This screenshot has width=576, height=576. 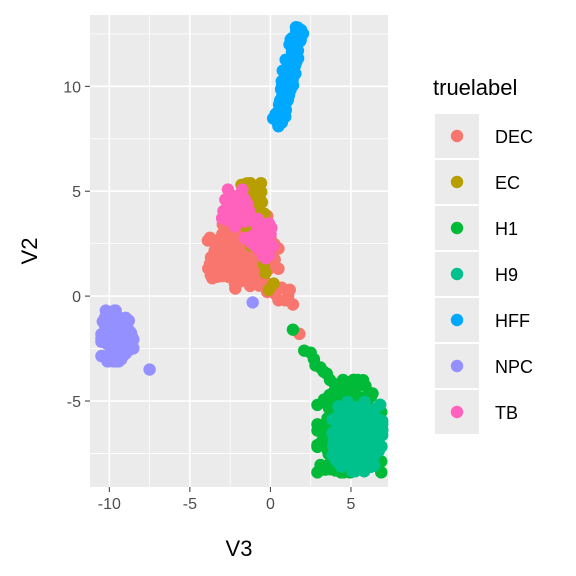 What do you see at coordinates (29, 251) in the screenshot?
I see `y-axis-title: V2` at bounding box center [29, 251].